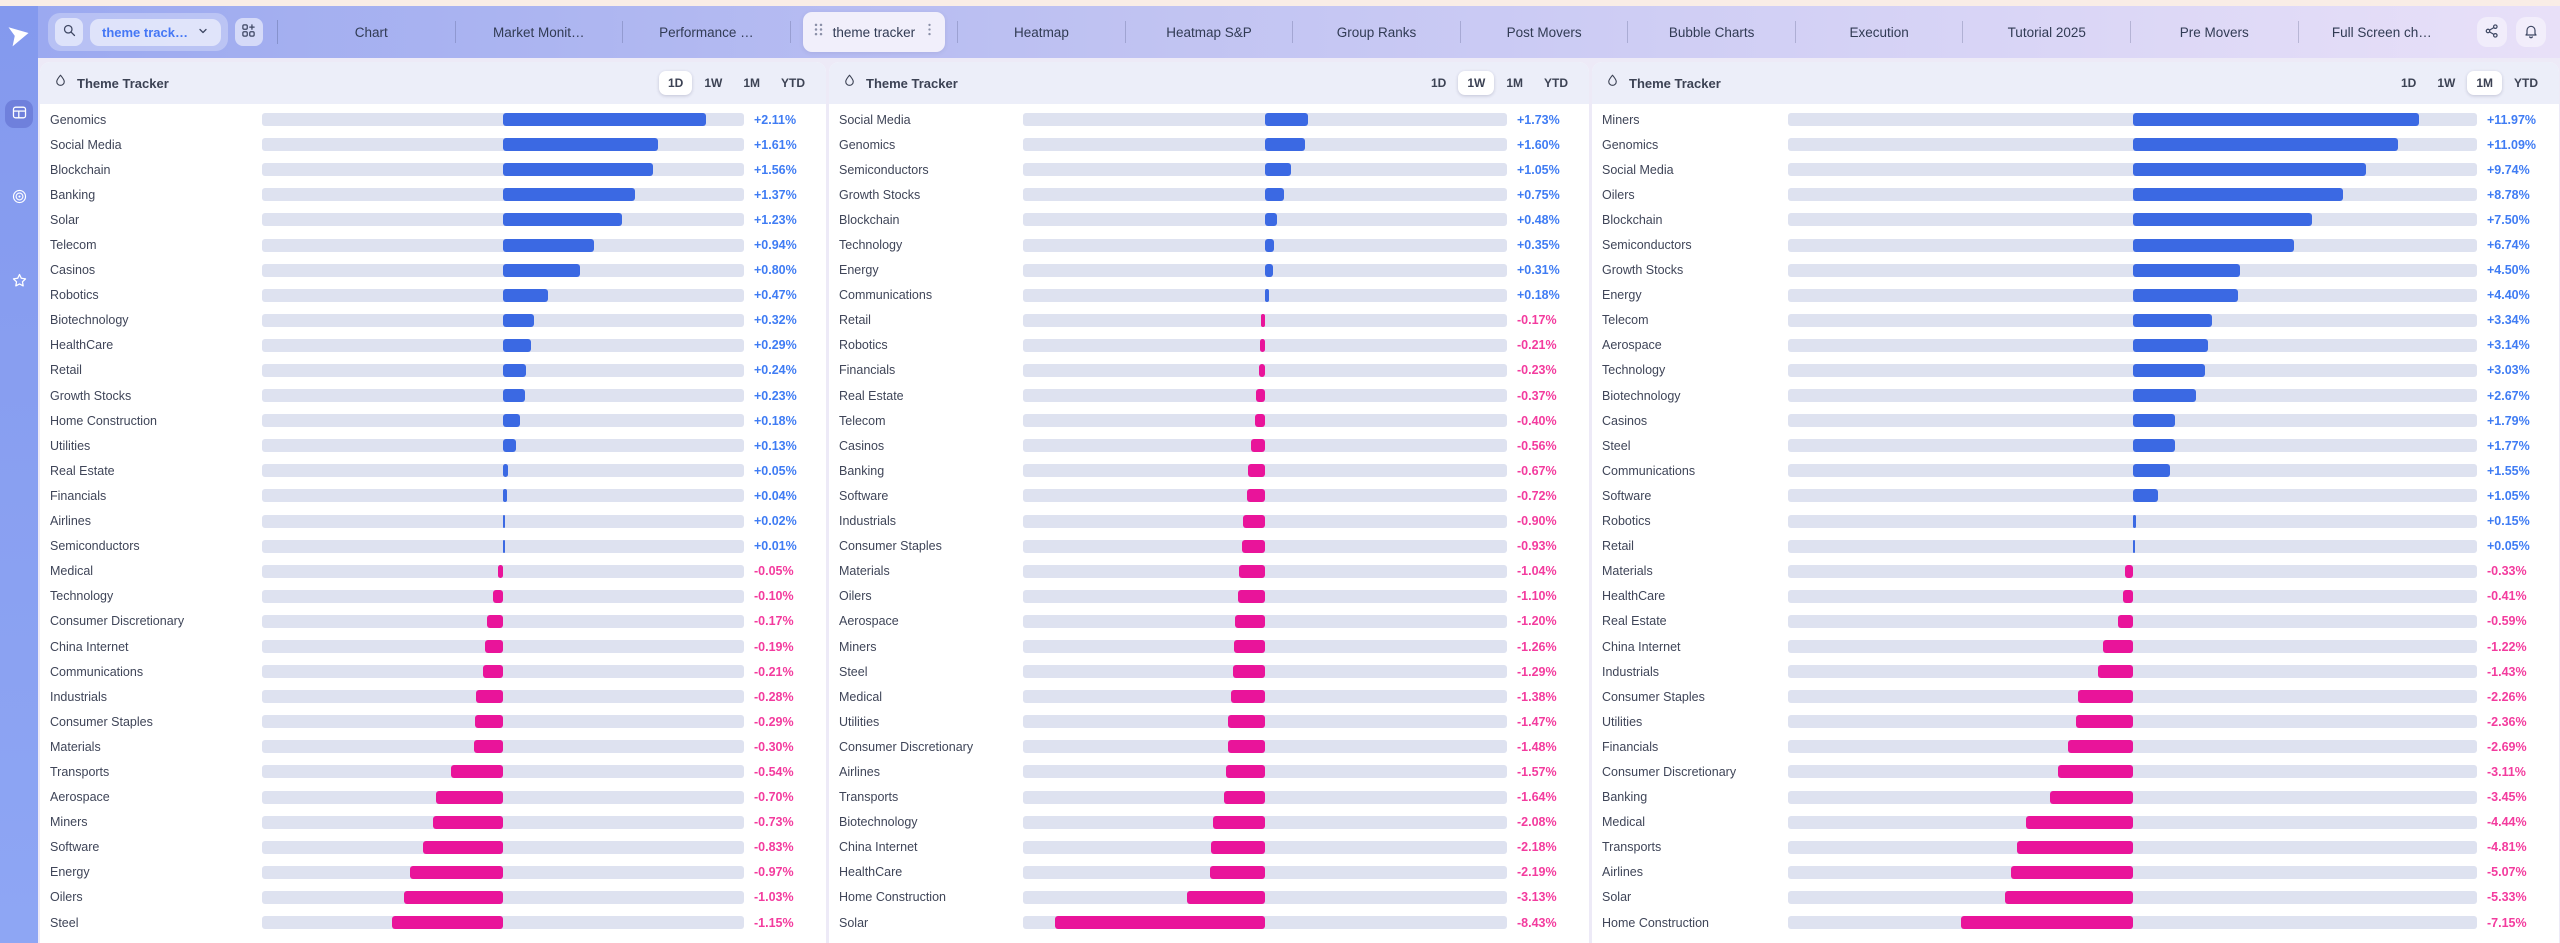 The image size is (2560, 943). What do you see at coordinates (1209, 32) in the screenshot?
I see `nav-tab-heatmap-s-p: Heatmap S&P` at bounding box center [1209, 32].